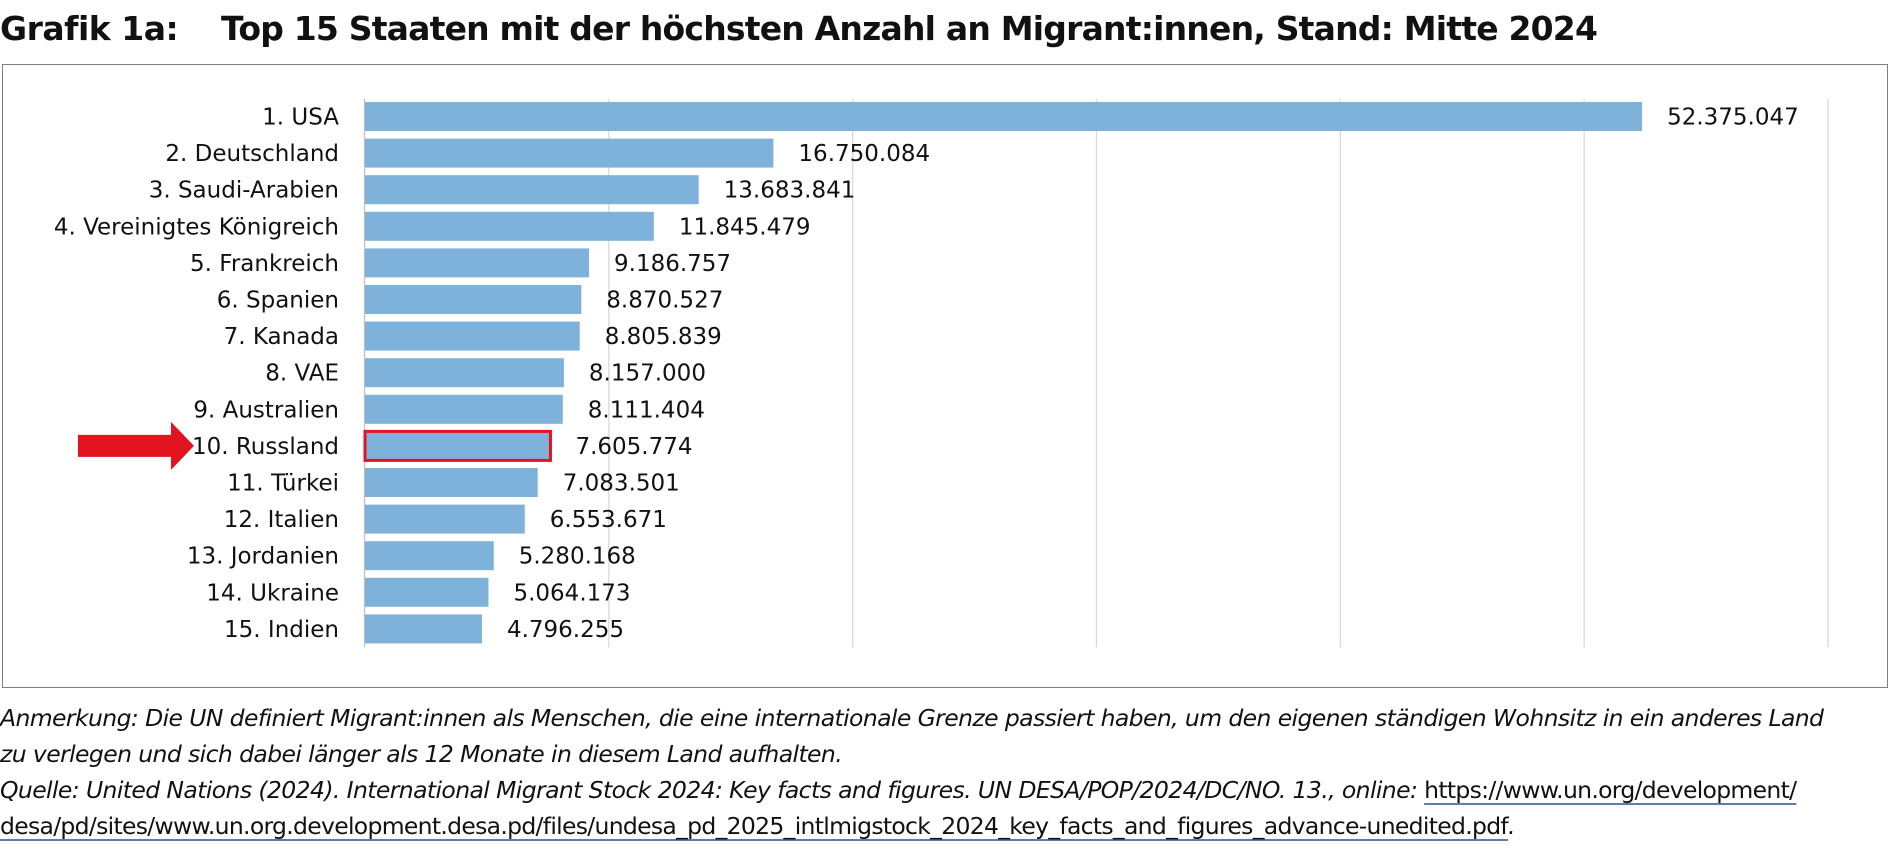 Image resolution: width=1890 pixels, height=855 pixels. What do you see at coordinates (571, 593) in the screenshot?
I see `value-label: 5.064.173` at bounding box center [571, 593].